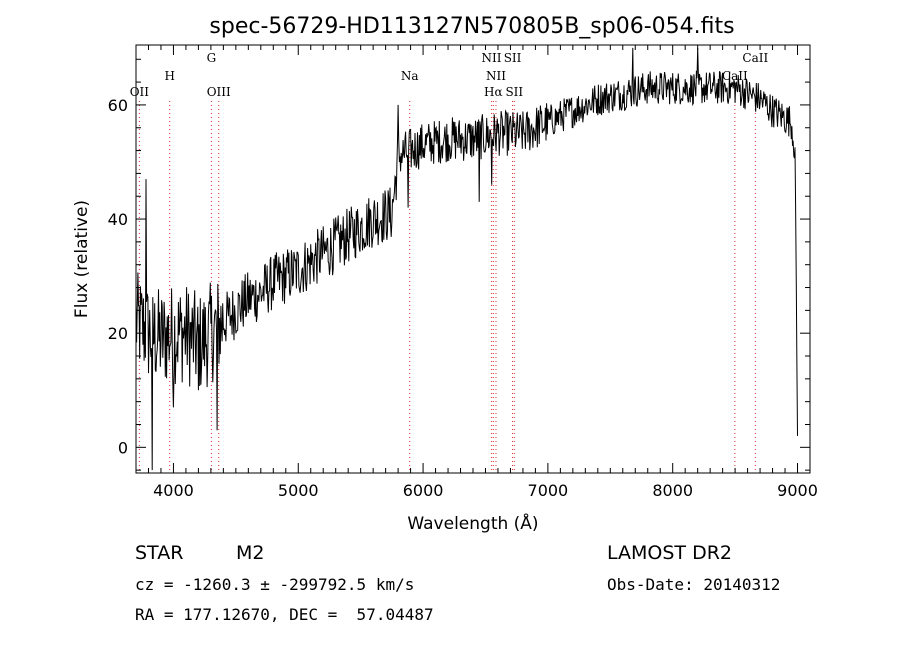  Describe the element at coordinates (410, 76) in the screenshot. I see `line-marker-label: Na` at that location.